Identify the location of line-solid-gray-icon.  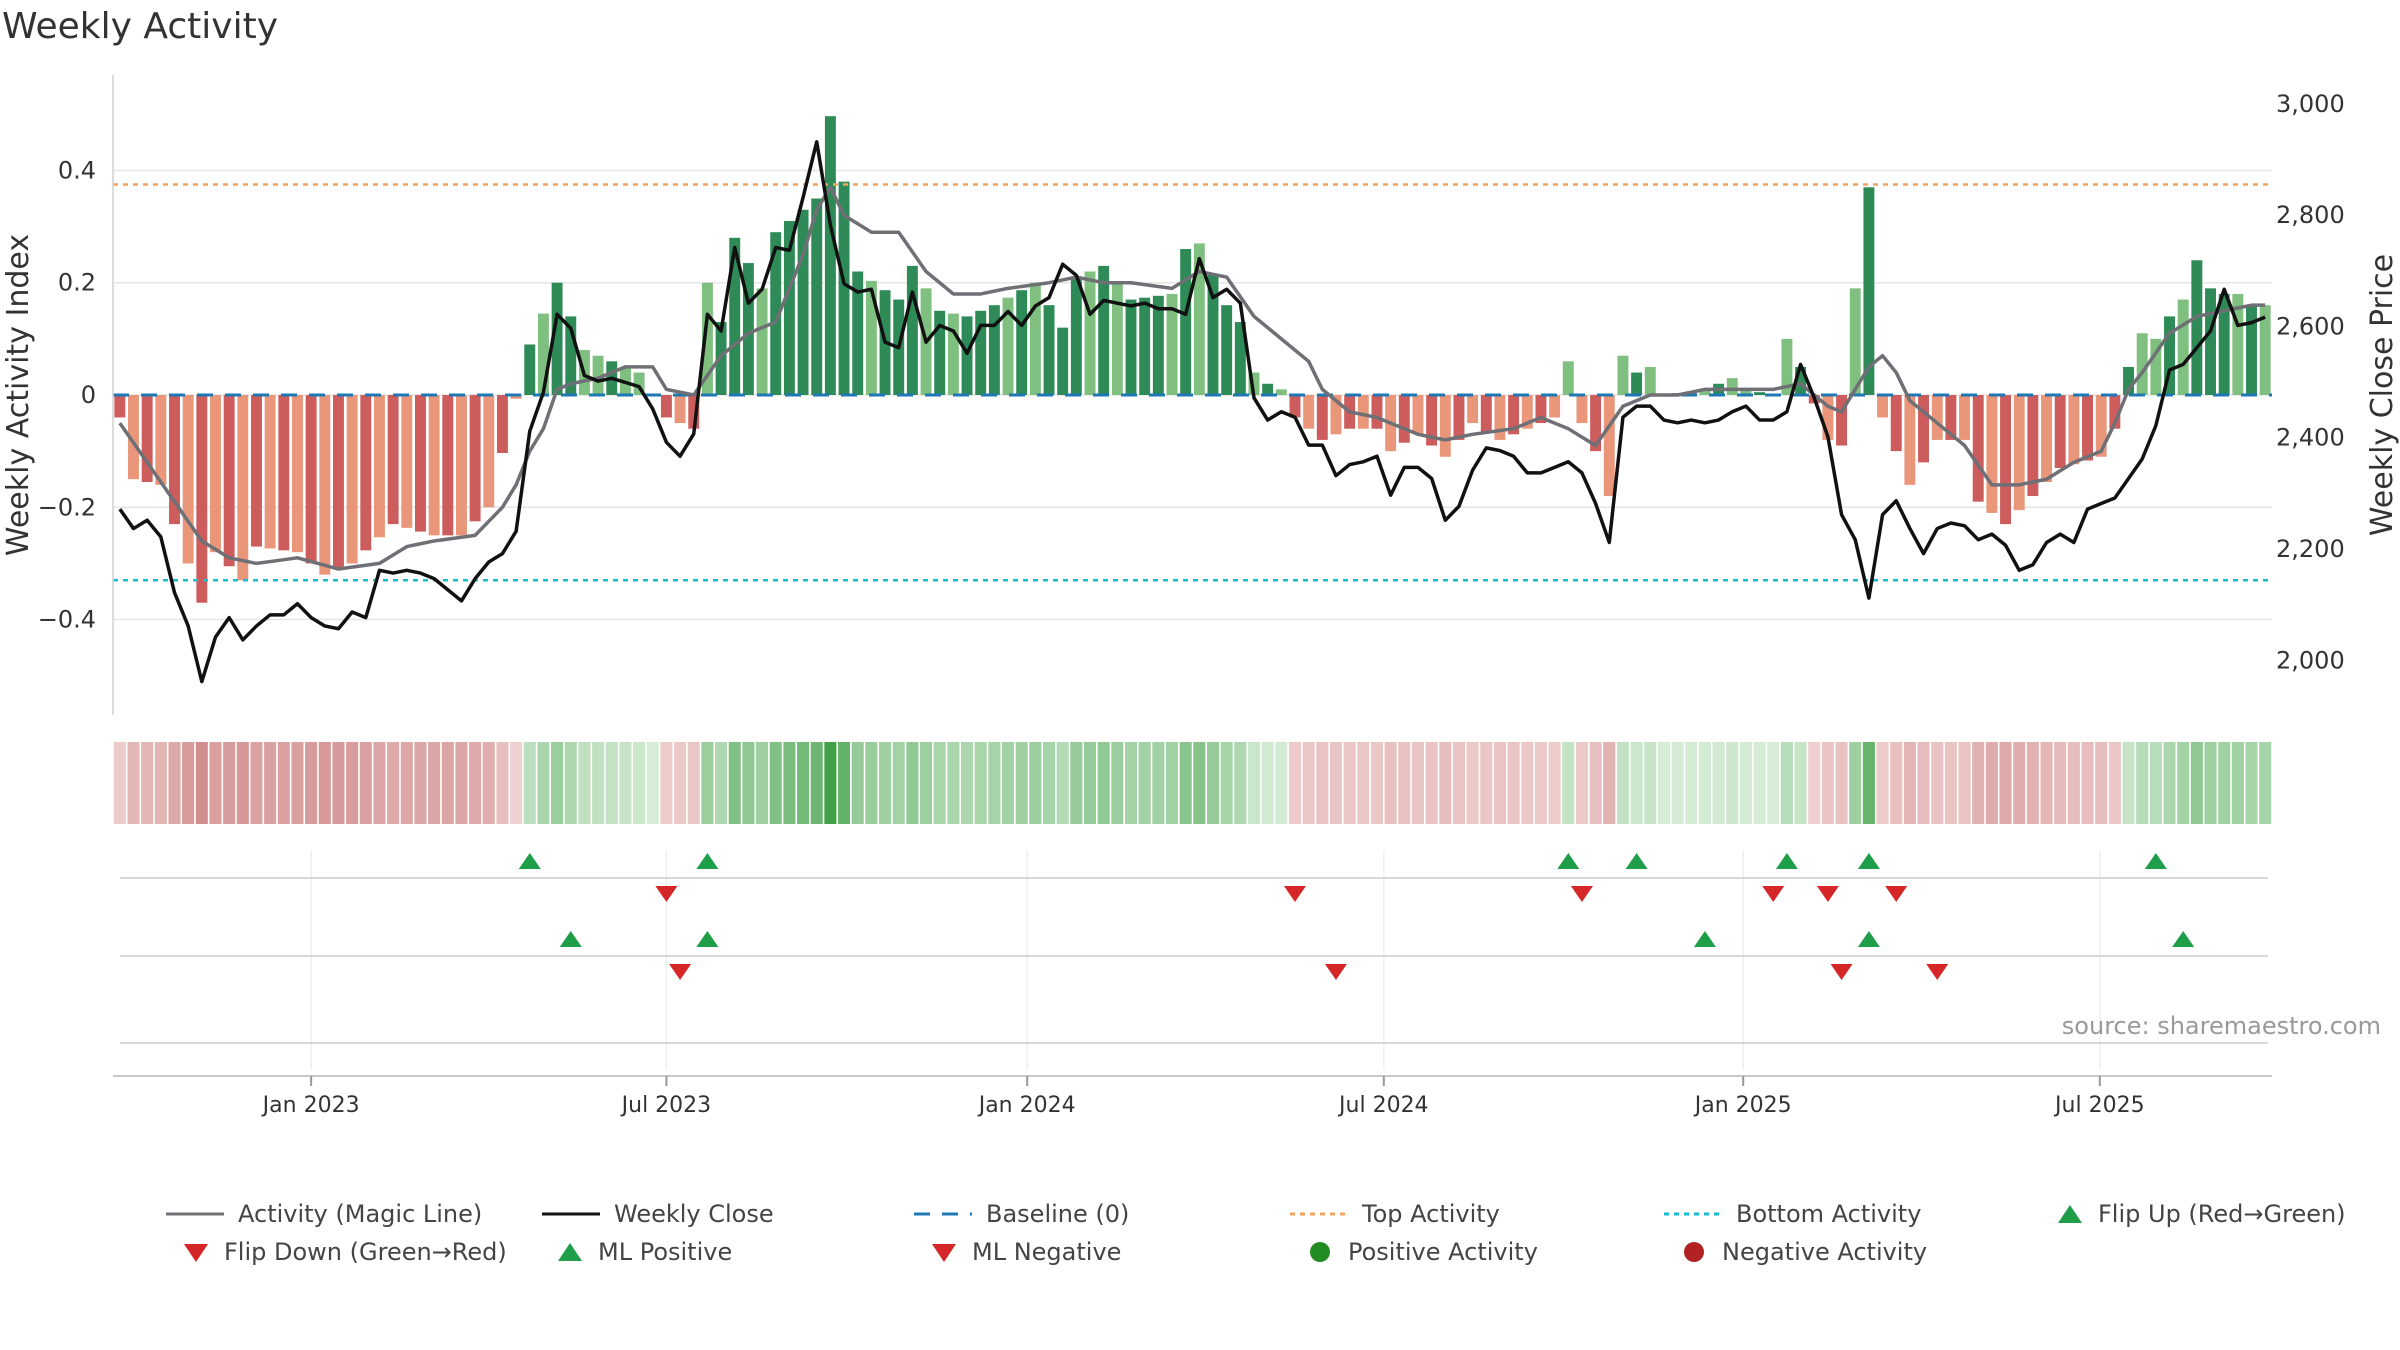
(195, 1214).